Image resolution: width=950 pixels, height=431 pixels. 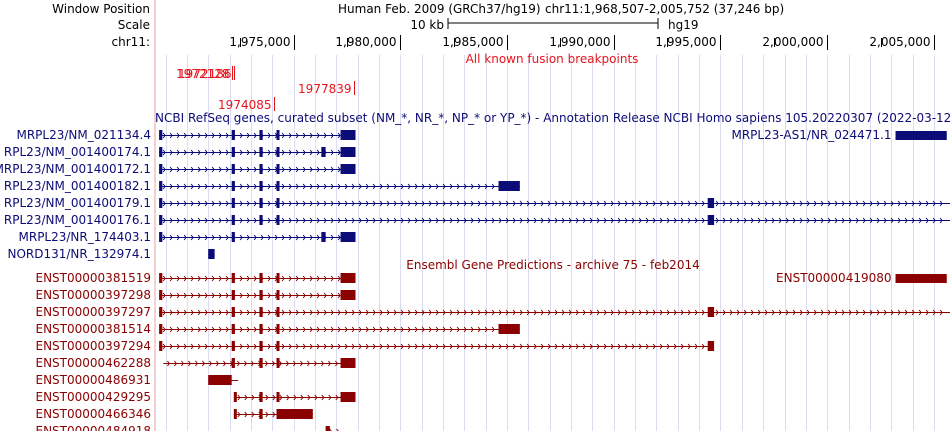 I want to click on gene-label: RPL23/NM_001400176.1, so click(x=77, y=220).